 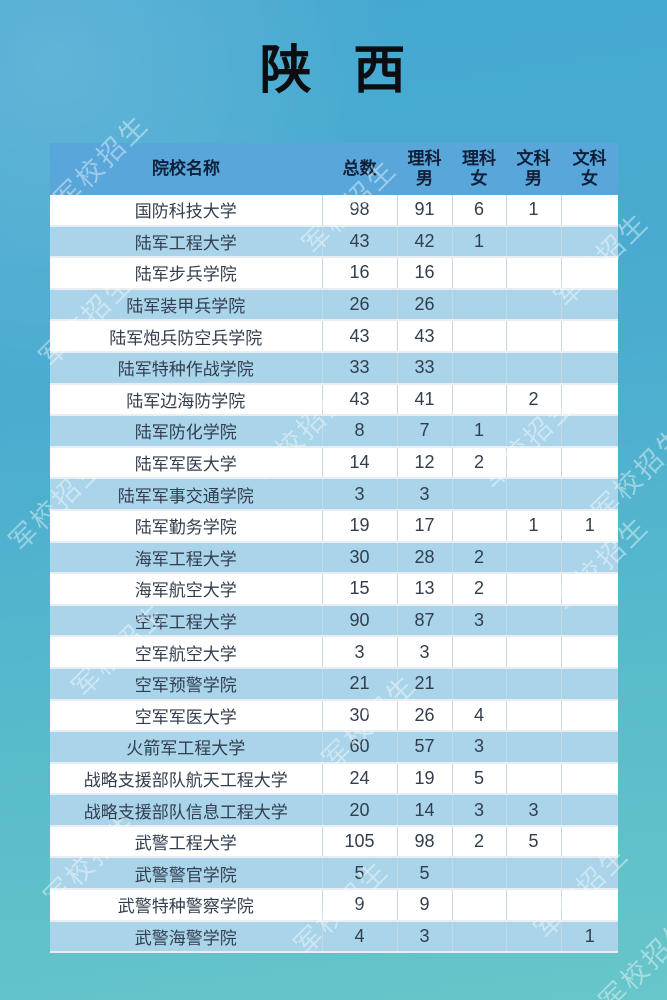 What do you see at coordinates (186, 400) in the screenshot?
I see `cell-name: 陆军边海防学院` at bounding box center [186, 400].